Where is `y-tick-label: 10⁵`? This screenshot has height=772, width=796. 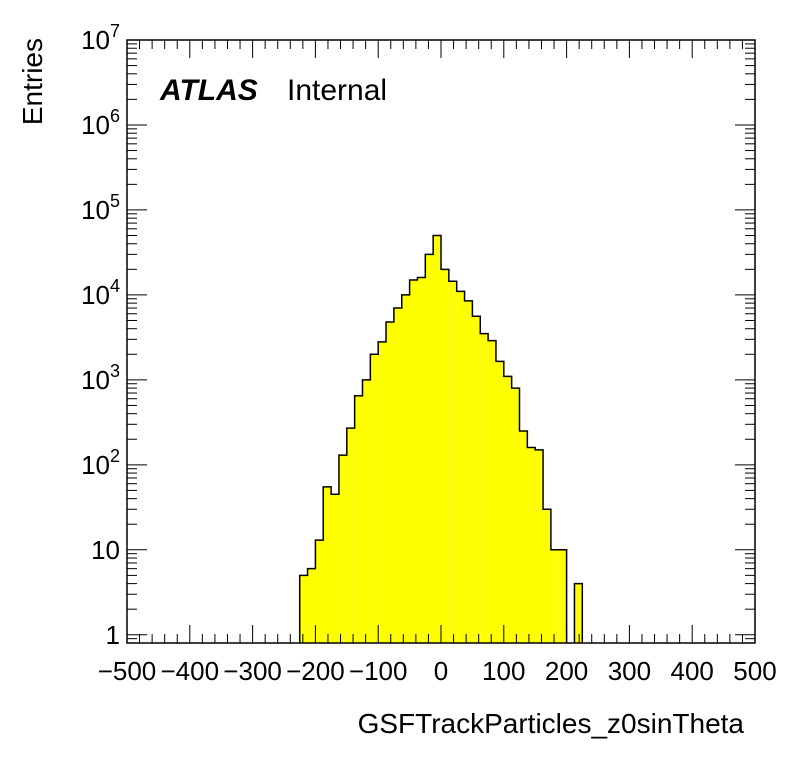 y-tick-label: 10⁵ is located at coordinates (100, 208).